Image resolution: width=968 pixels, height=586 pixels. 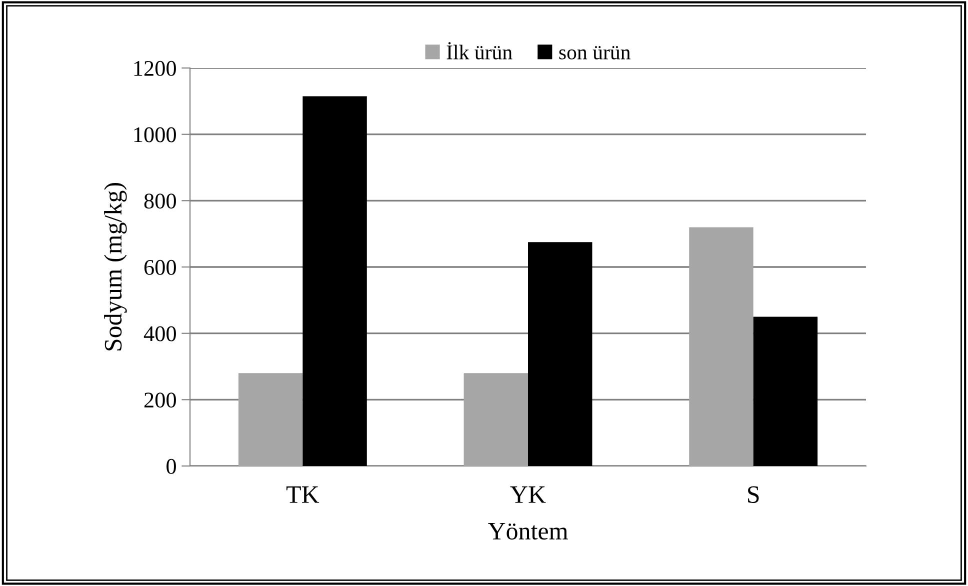 I want to click on y-tick-label: 200, so click(x=160, y=400).